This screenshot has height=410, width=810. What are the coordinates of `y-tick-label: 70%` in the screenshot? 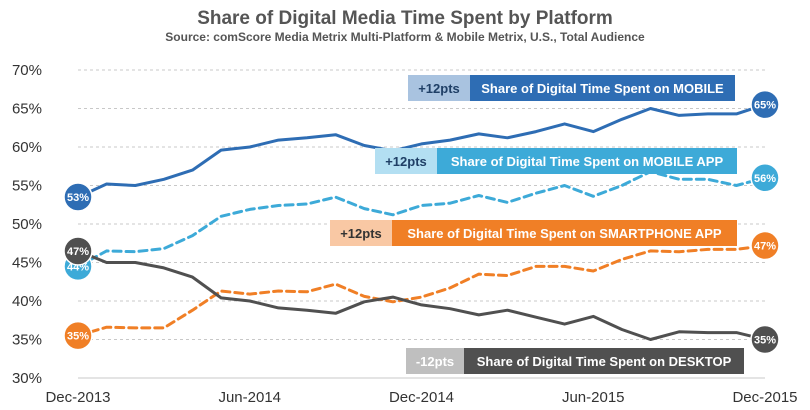 It's located at (27, 70).